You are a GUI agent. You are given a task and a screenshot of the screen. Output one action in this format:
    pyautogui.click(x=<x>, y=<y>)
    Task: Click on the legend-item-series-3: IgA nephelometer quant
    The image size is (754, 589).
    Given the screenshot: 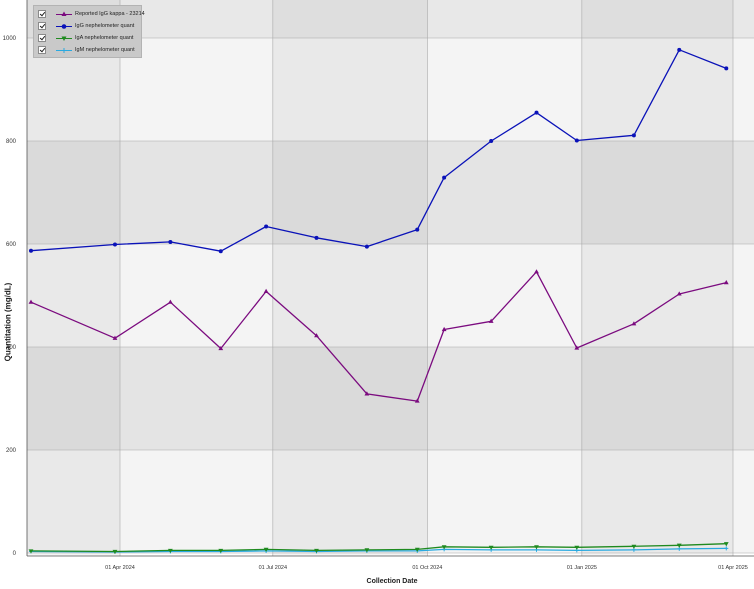 What is the action you would take?
    pyautogui.click(x=88, y=38)
    